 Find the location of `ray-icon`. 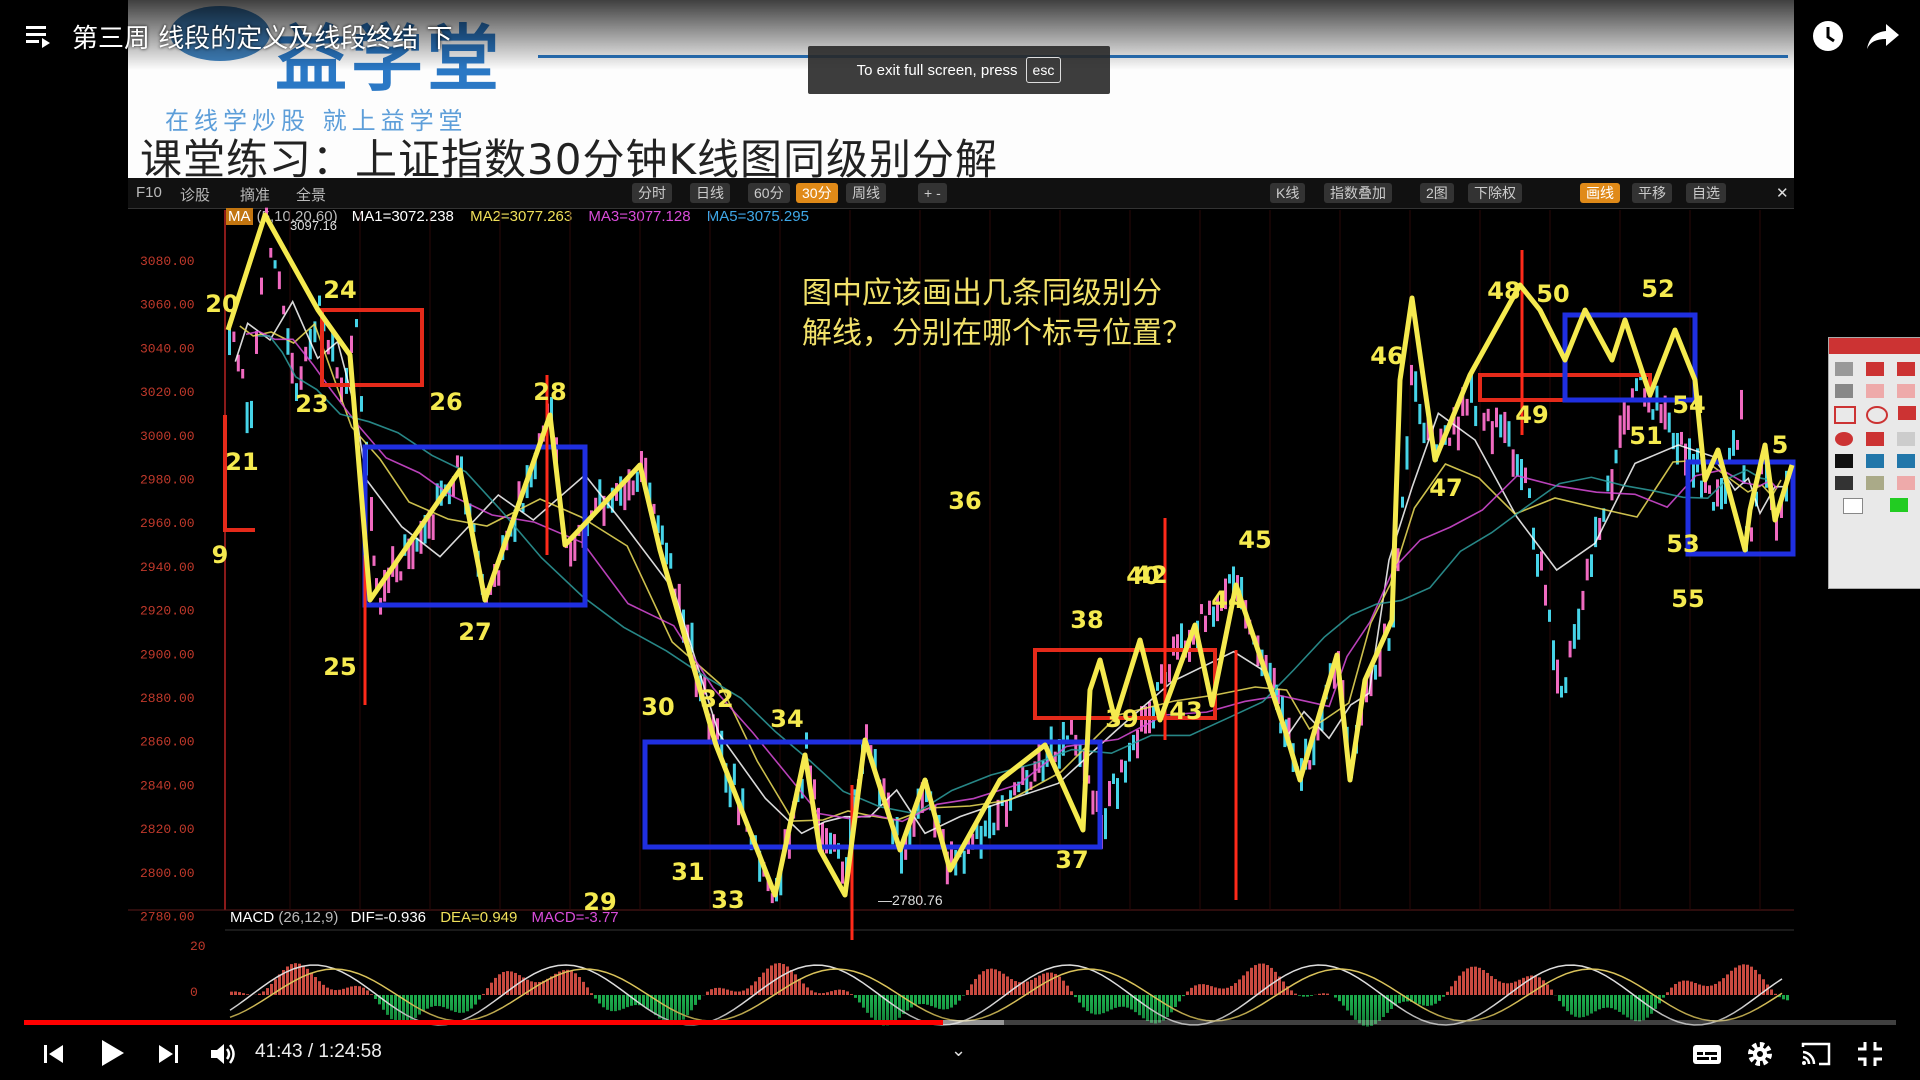

ray-icon is located at coordinates (1905, 391).